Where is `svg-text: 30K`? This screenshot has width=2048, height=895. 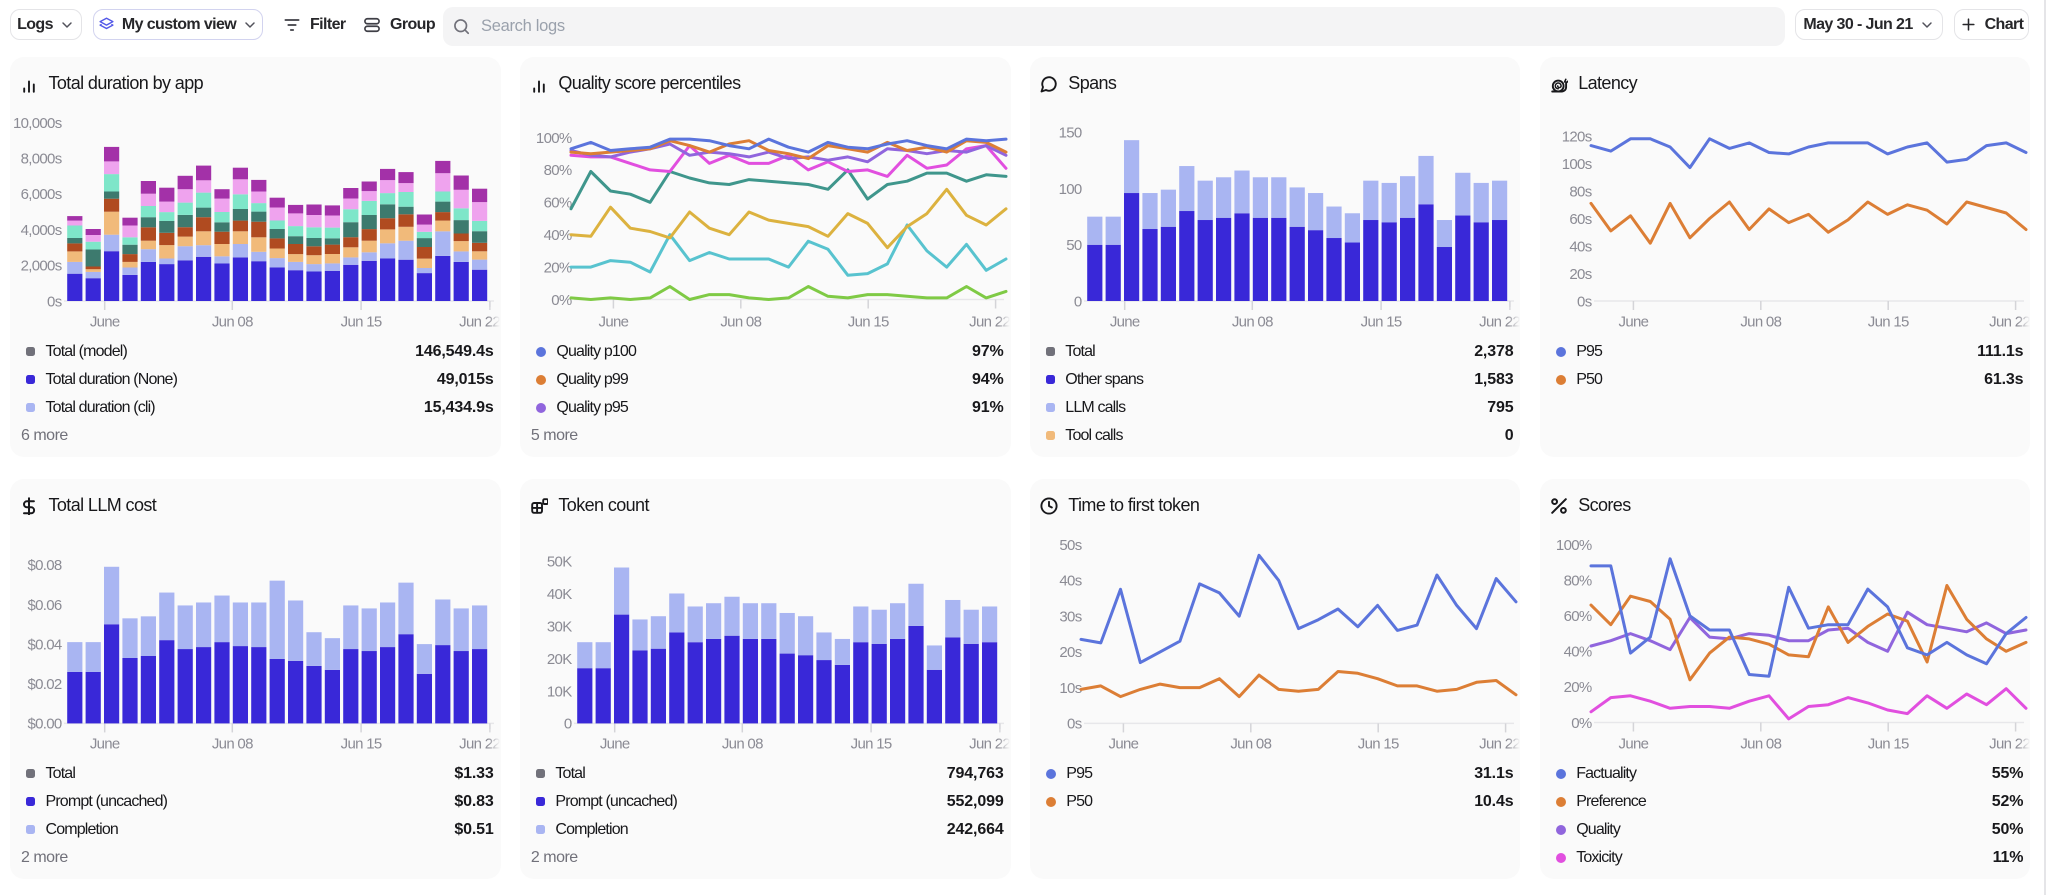 svg-text: 30K is located at coordinates (559, 626).